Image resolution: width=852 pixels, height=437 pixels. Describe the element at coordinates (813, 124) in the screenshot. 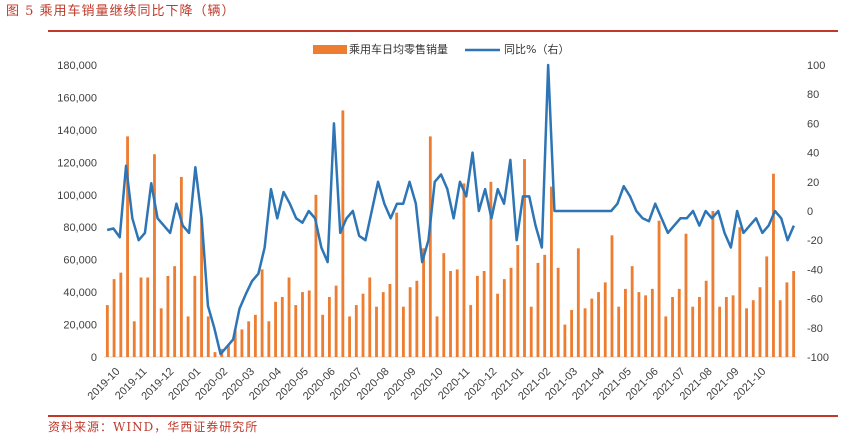

I see `right-tick-label: 60` at that location.